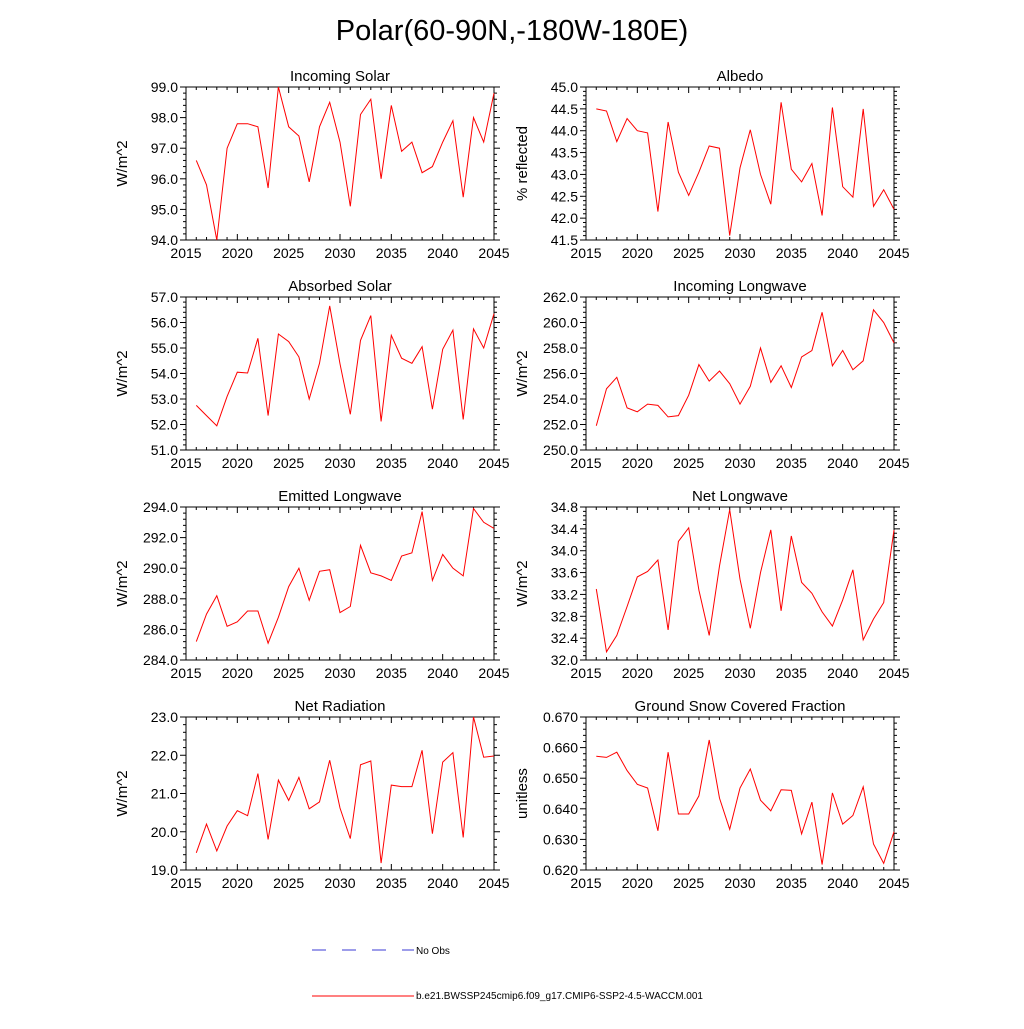 This screenshot has width=1024, height=1029. What do you see at coordinates (560, 297) in the screenshot?
I see `y-tick-label: 262.0` at bounding box center [560, 297].